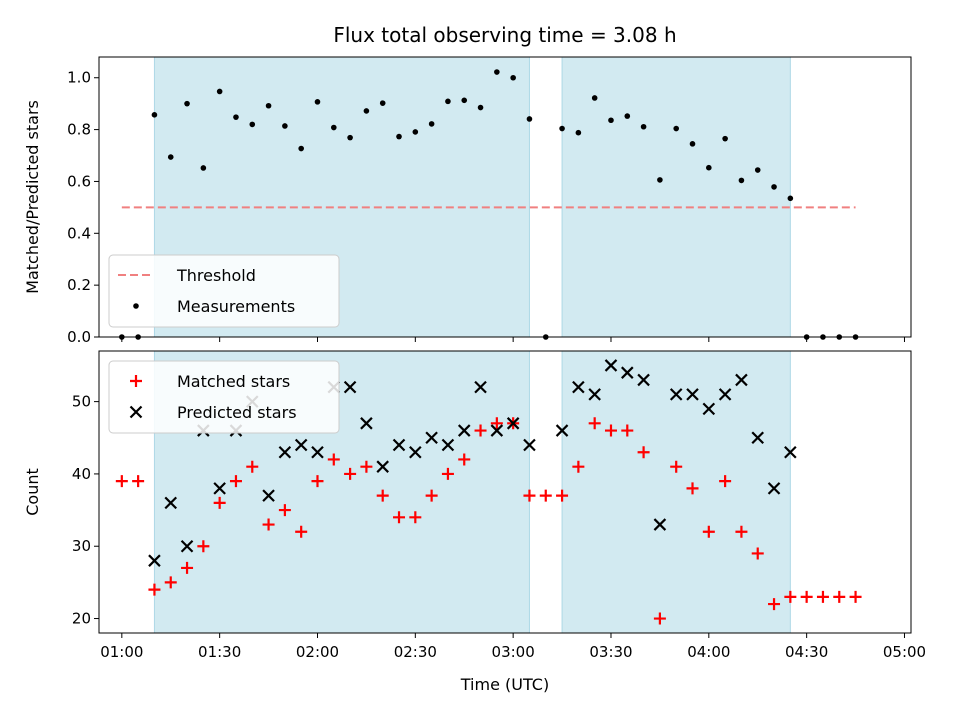 This screenshot has height=720, width=960. I want to click on y-tick-label: 0.8, so click(79, 130).